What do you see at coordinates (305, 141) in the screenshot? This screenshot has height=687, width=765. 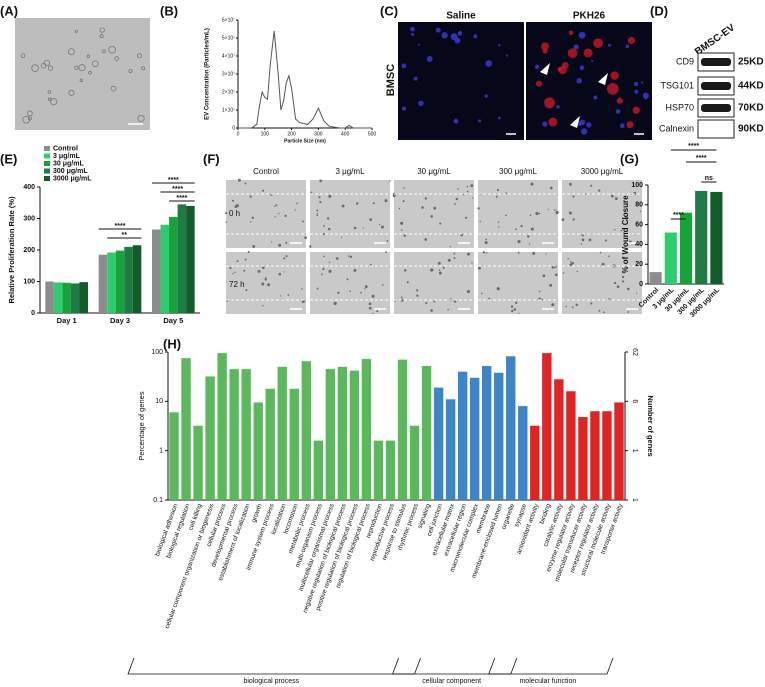 I see `x-axis-label: Particle Size (nm)` at bounding box center [305, 141].